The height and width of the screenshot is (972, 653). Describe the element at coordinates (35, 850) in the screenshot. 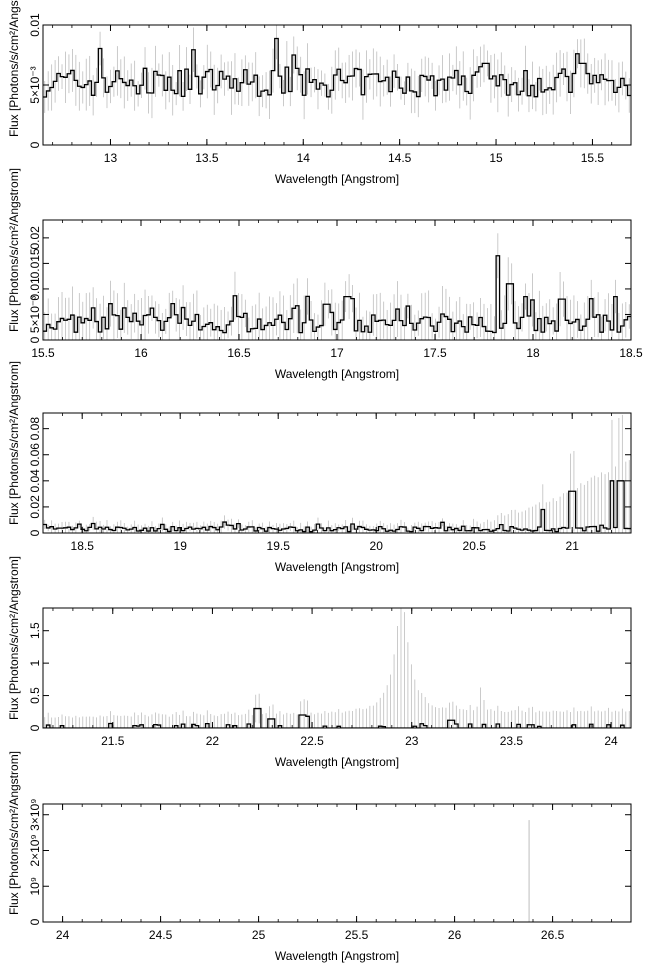

I see `y-tick-label: 2×10⁹` at that location.